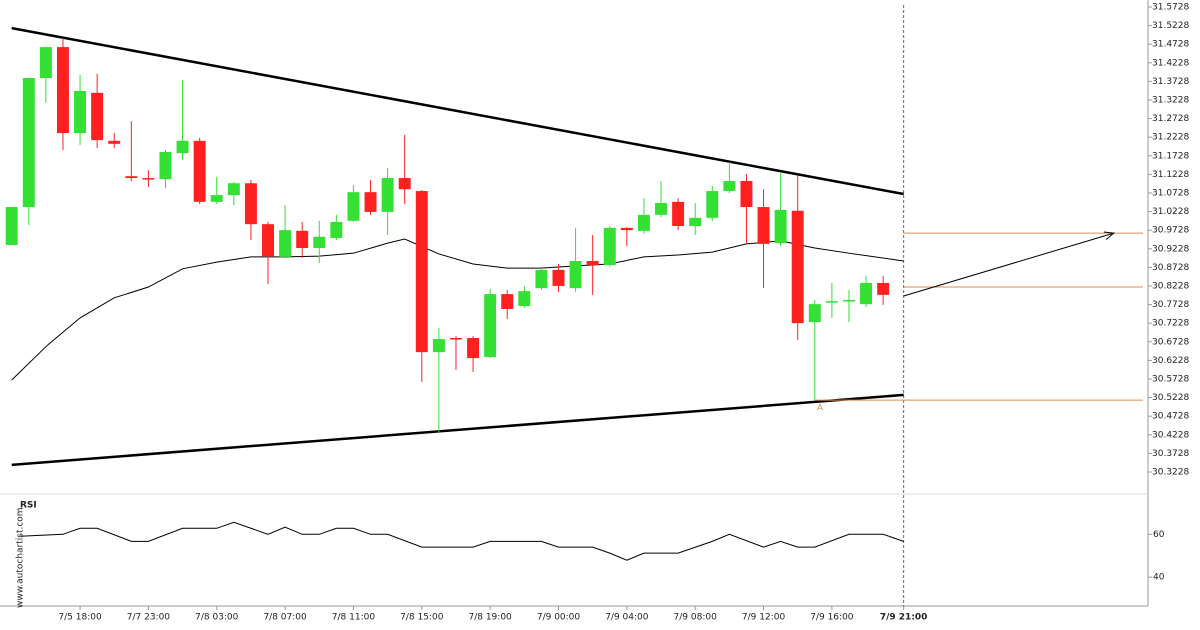 The height and width of the screenshot is (630, 1200). I want to click on x-tick-label: 7/8 03:00, so click(217, 618).